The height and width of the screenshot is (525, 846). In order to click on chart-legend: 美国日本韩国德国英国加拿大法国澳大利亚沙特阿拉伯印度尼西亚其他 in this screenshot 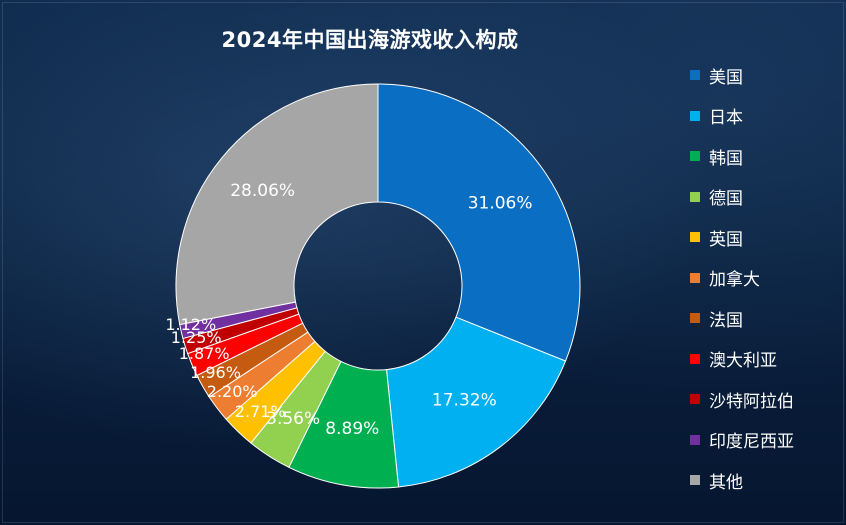, I will do `click(742, 278)`.